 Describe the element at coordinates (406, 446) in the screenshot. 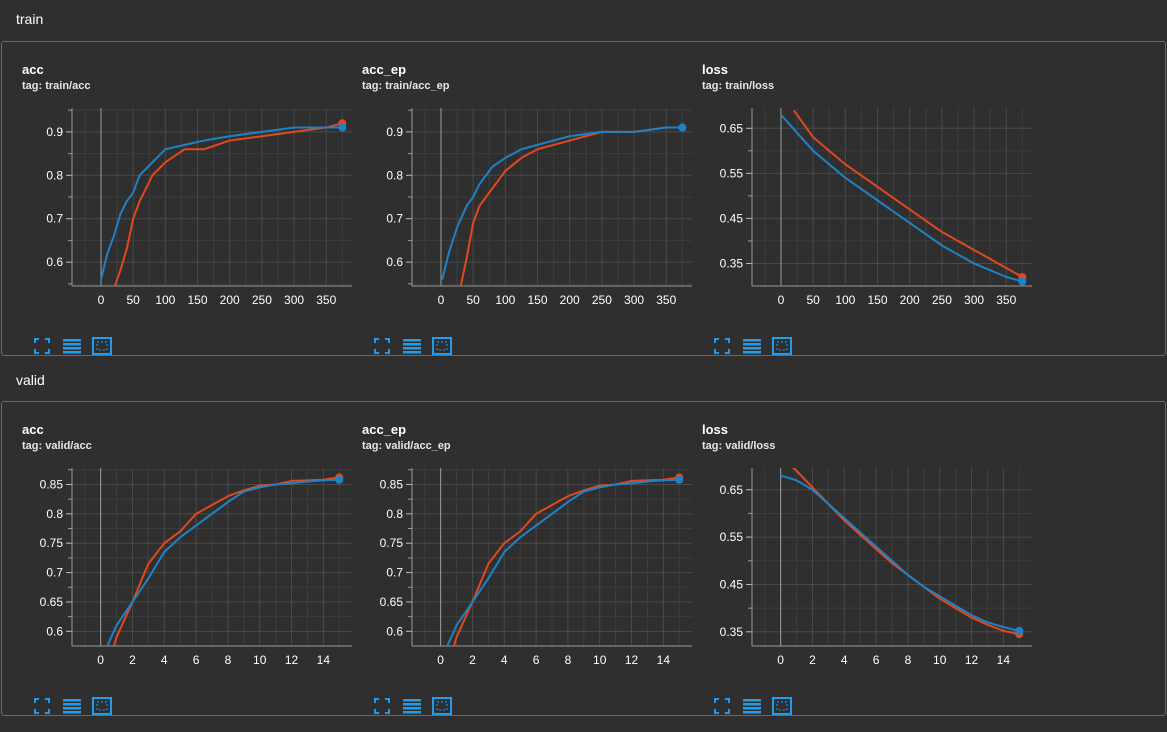

I see `card-tag: tag: valid/acc_ep` at that location.